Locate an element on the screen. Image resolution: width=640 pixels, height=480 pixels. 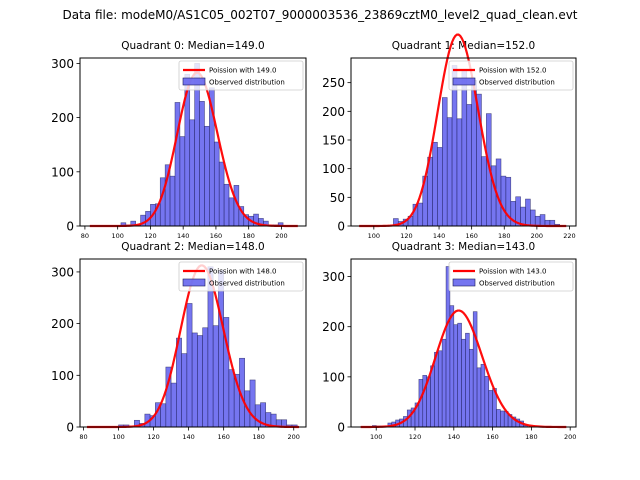
legend-box is located at coordinates (241, 276).